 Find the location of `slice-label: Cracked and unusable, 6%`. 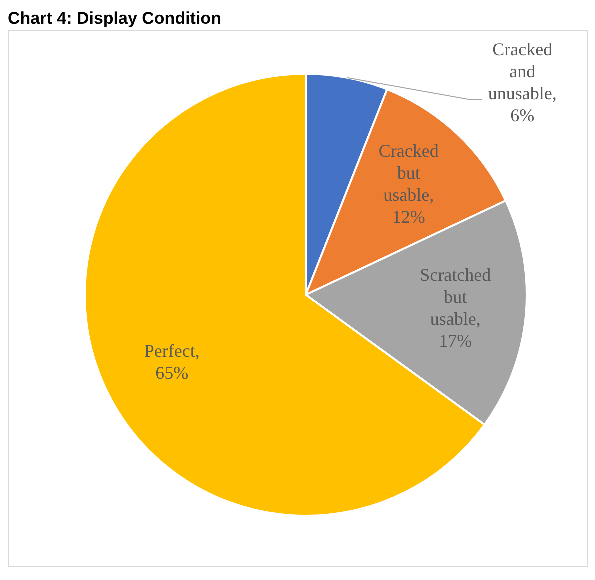

slice-label: Cracked and unusable, 6% is located at coordinates (522, 83).